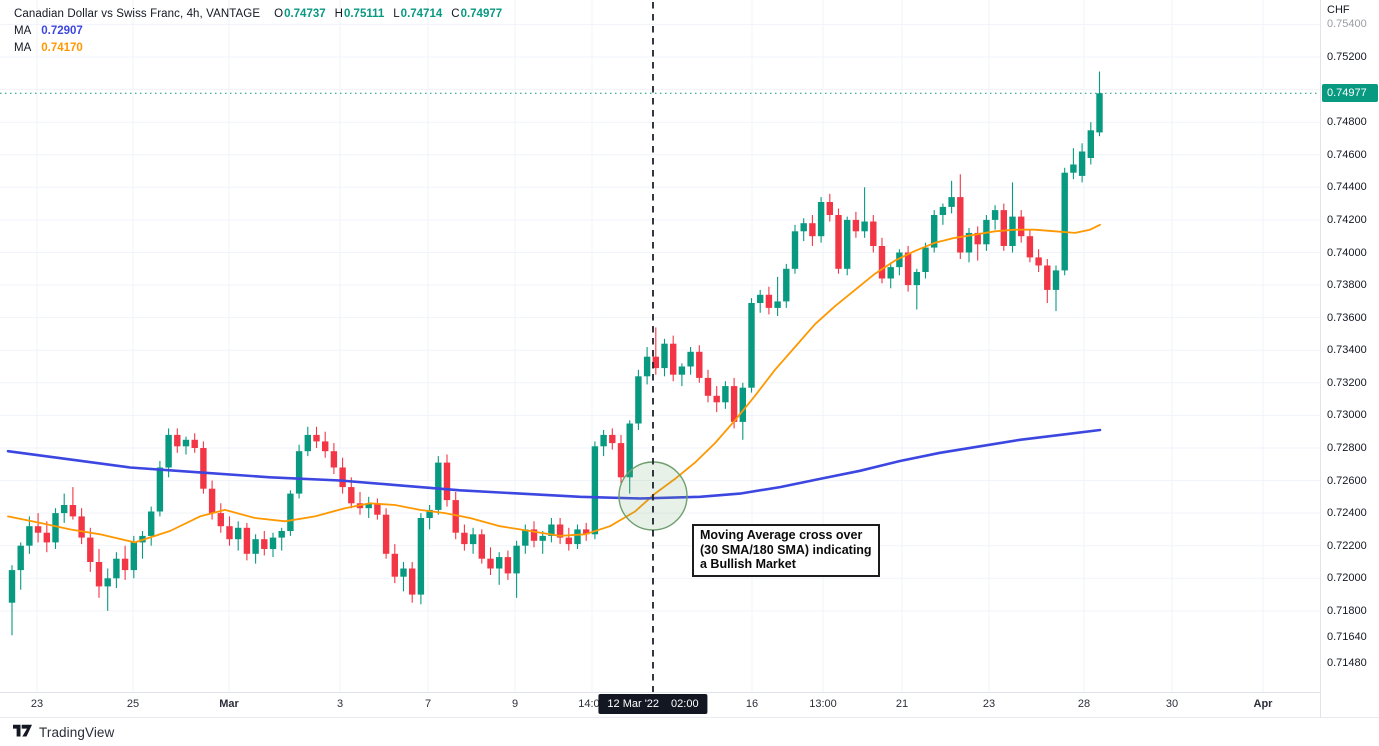 The width and height of the screenshot is (1379, 746). I want to click on price-axis-label: 0.73000, so click(1347, 415).